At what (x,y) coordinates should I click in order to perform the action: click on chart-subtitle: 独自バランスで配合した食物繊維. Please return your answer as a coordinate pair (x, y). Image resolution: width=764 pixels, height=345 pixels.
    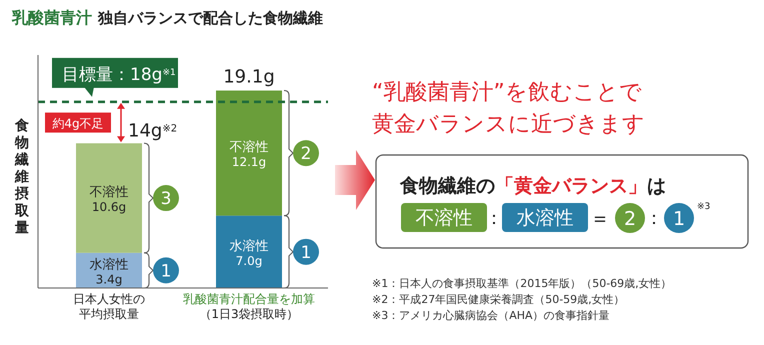
    Looking at the image, I should click on (210, 18).